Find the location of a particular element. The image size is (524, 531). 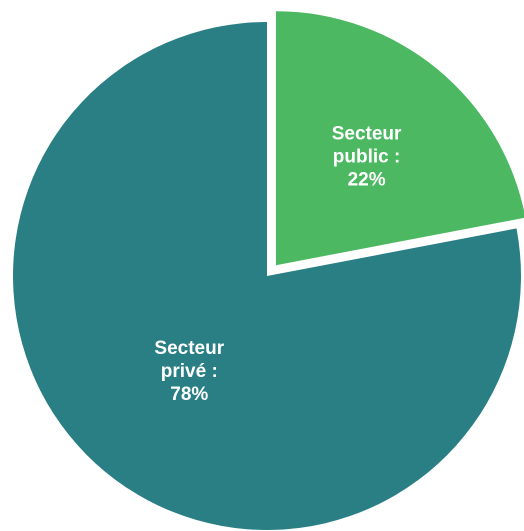

pie-slice-label-line: 78% is located at coordinates (189, 394).